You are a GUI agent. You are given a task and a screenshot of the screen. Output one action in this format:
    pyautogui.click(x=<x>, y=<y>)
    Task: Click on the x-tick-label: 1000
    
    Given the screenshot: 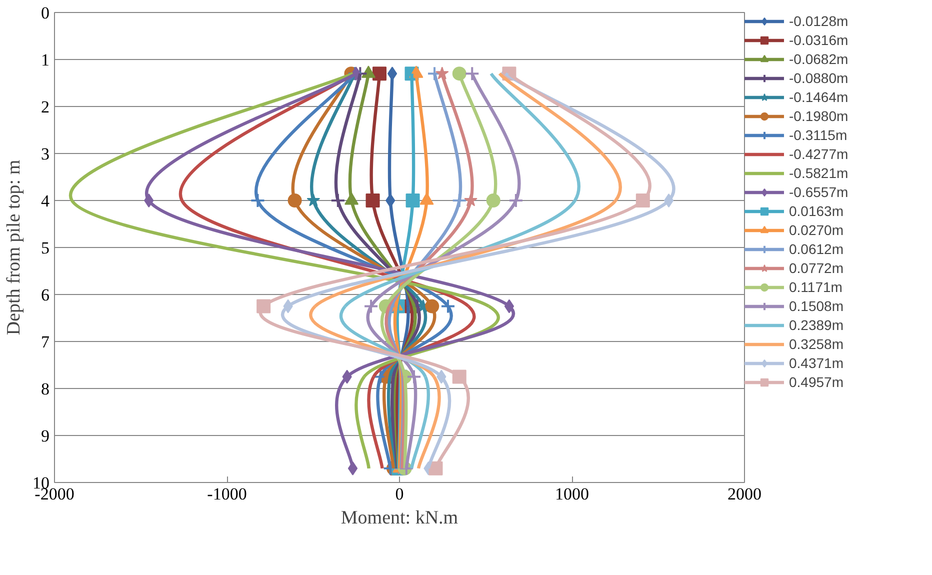 What is the action you would take?
    pyautogui.click(x=572, y=494)
    